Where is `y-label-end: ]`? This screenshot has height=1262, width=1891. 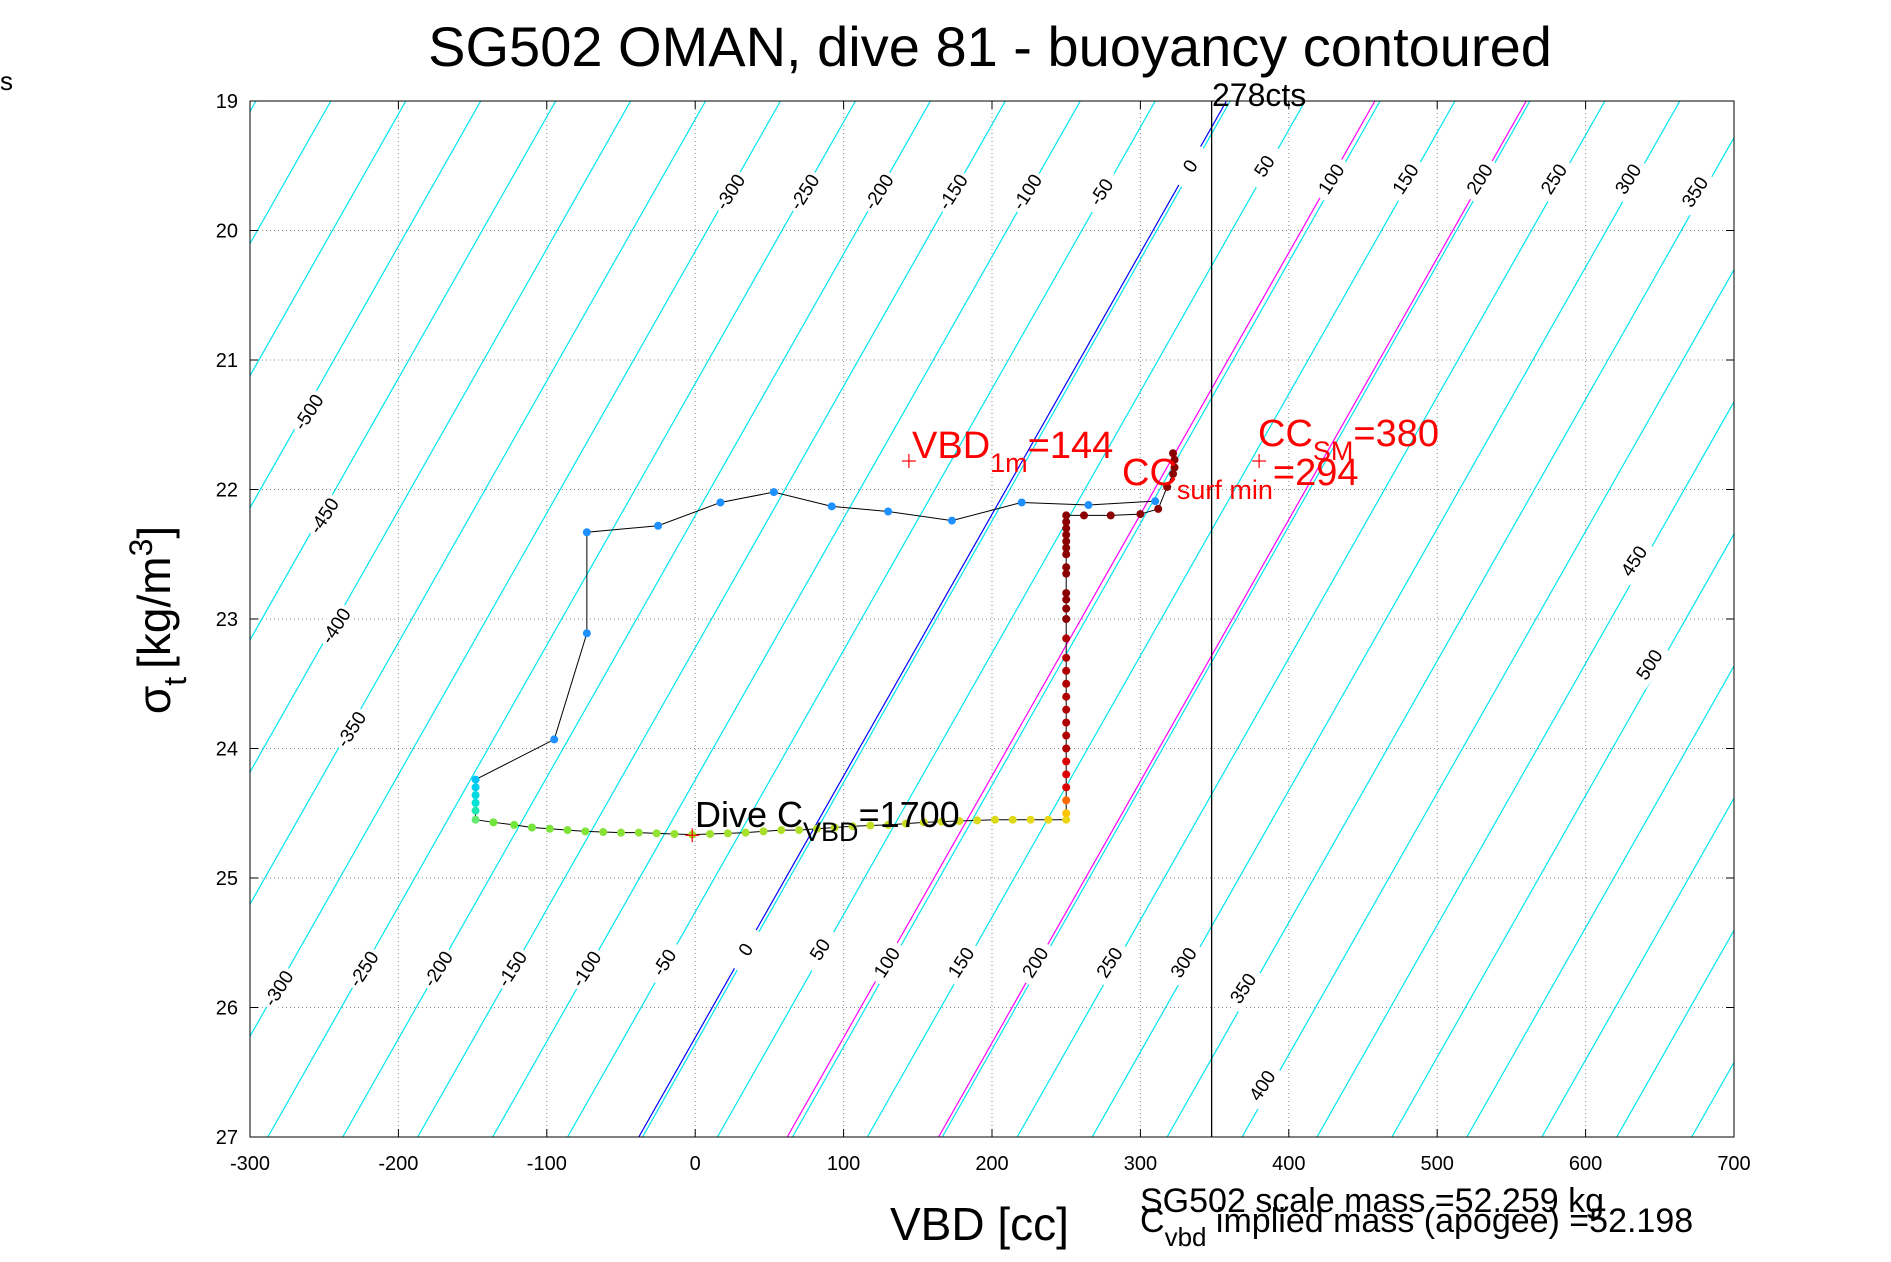 y-label-end: ] is located at coordinates (154, 532).